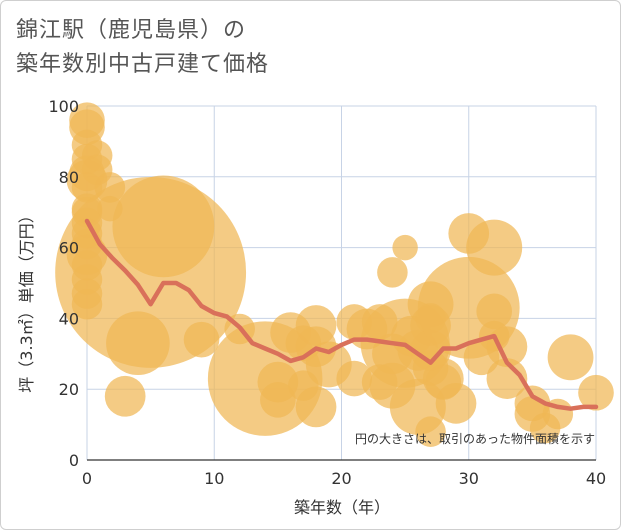  What do you see at coordinates (69, 318) in the screenshot?
I see `y-tick-label-2: 40` at bounding box center [69, 318].